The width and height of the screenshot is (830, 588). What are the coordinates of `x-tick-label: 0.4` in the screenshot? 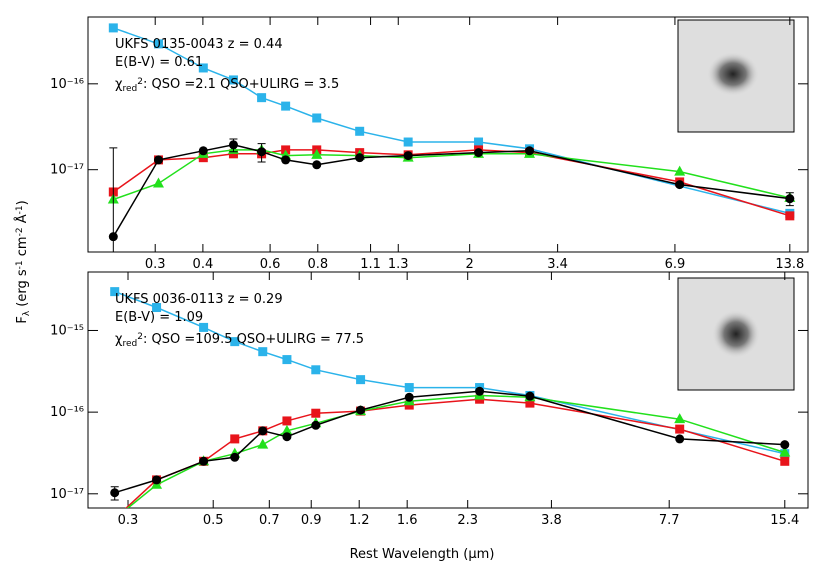 It's located at (203, 264).